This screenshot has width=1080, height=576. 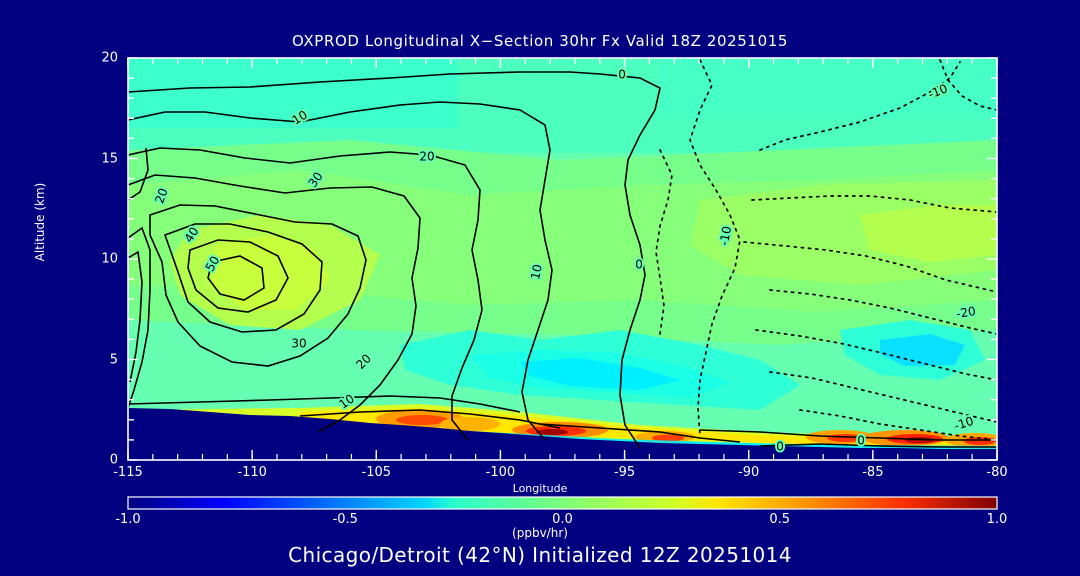 What do you see at coordinates (562, 503) in the screenshot?
I see `colorbar` at bounding box center [562, 503].